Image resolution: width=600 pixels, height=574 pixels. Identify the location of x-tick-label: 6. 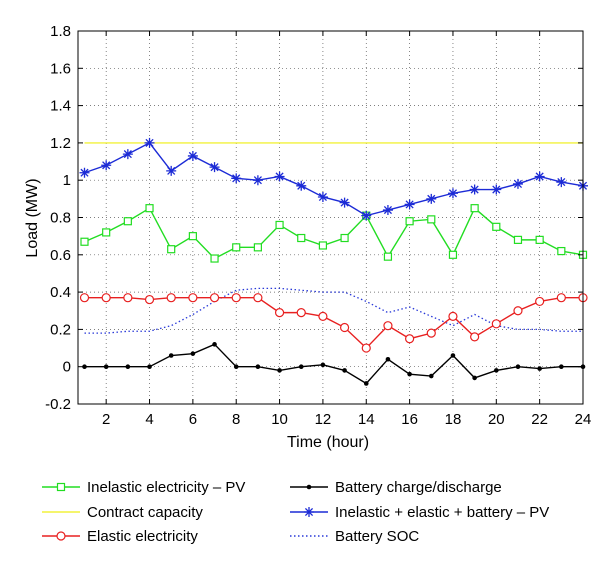
(193, 419).